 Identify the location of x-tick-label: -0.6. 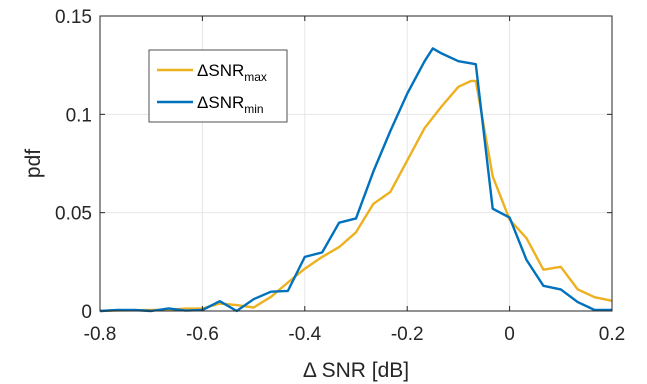
(202, 334).